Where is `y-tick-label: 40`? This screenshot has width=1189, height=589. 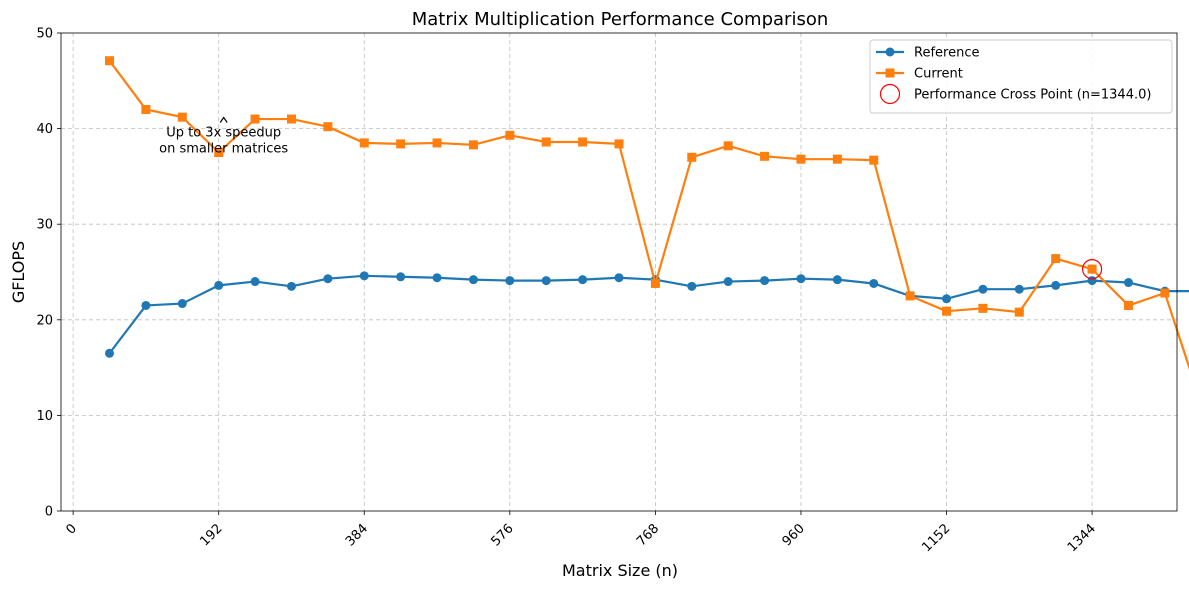 y-tick-label: 40 is located at coordinates (44, 129).